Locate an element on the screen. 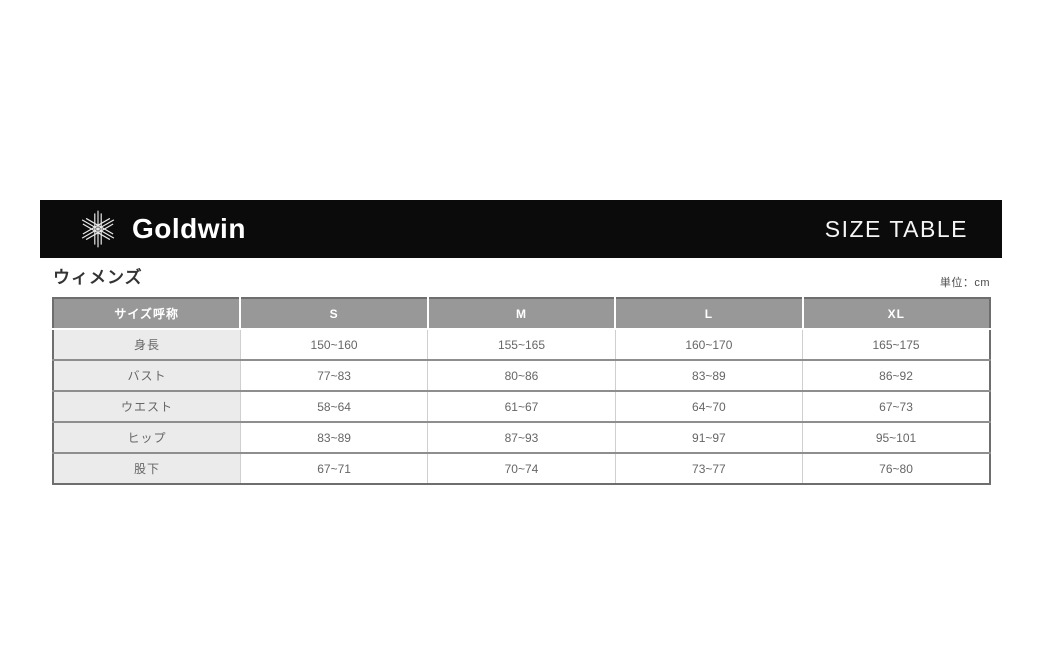 The image size is (1042, 665). table-row-height: 身長 150~160 155~165 160~170 165~175 is located at coordinates (521, 344).